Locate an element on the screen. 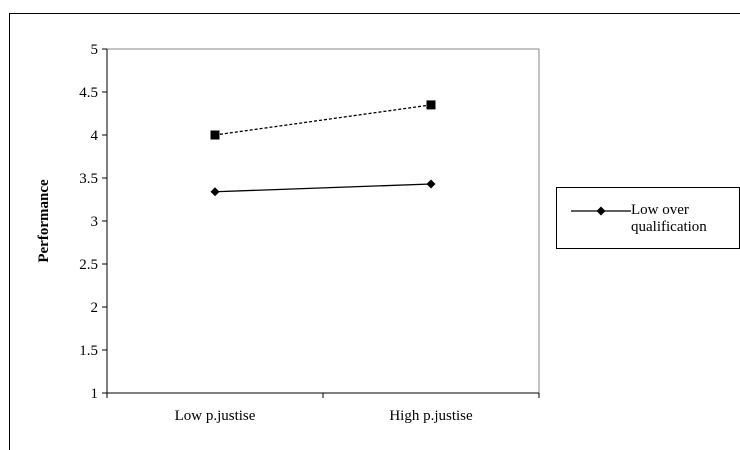 The image size is (740, 450). x-tick-label: Low p.justise is located at coordinates (215, 416).